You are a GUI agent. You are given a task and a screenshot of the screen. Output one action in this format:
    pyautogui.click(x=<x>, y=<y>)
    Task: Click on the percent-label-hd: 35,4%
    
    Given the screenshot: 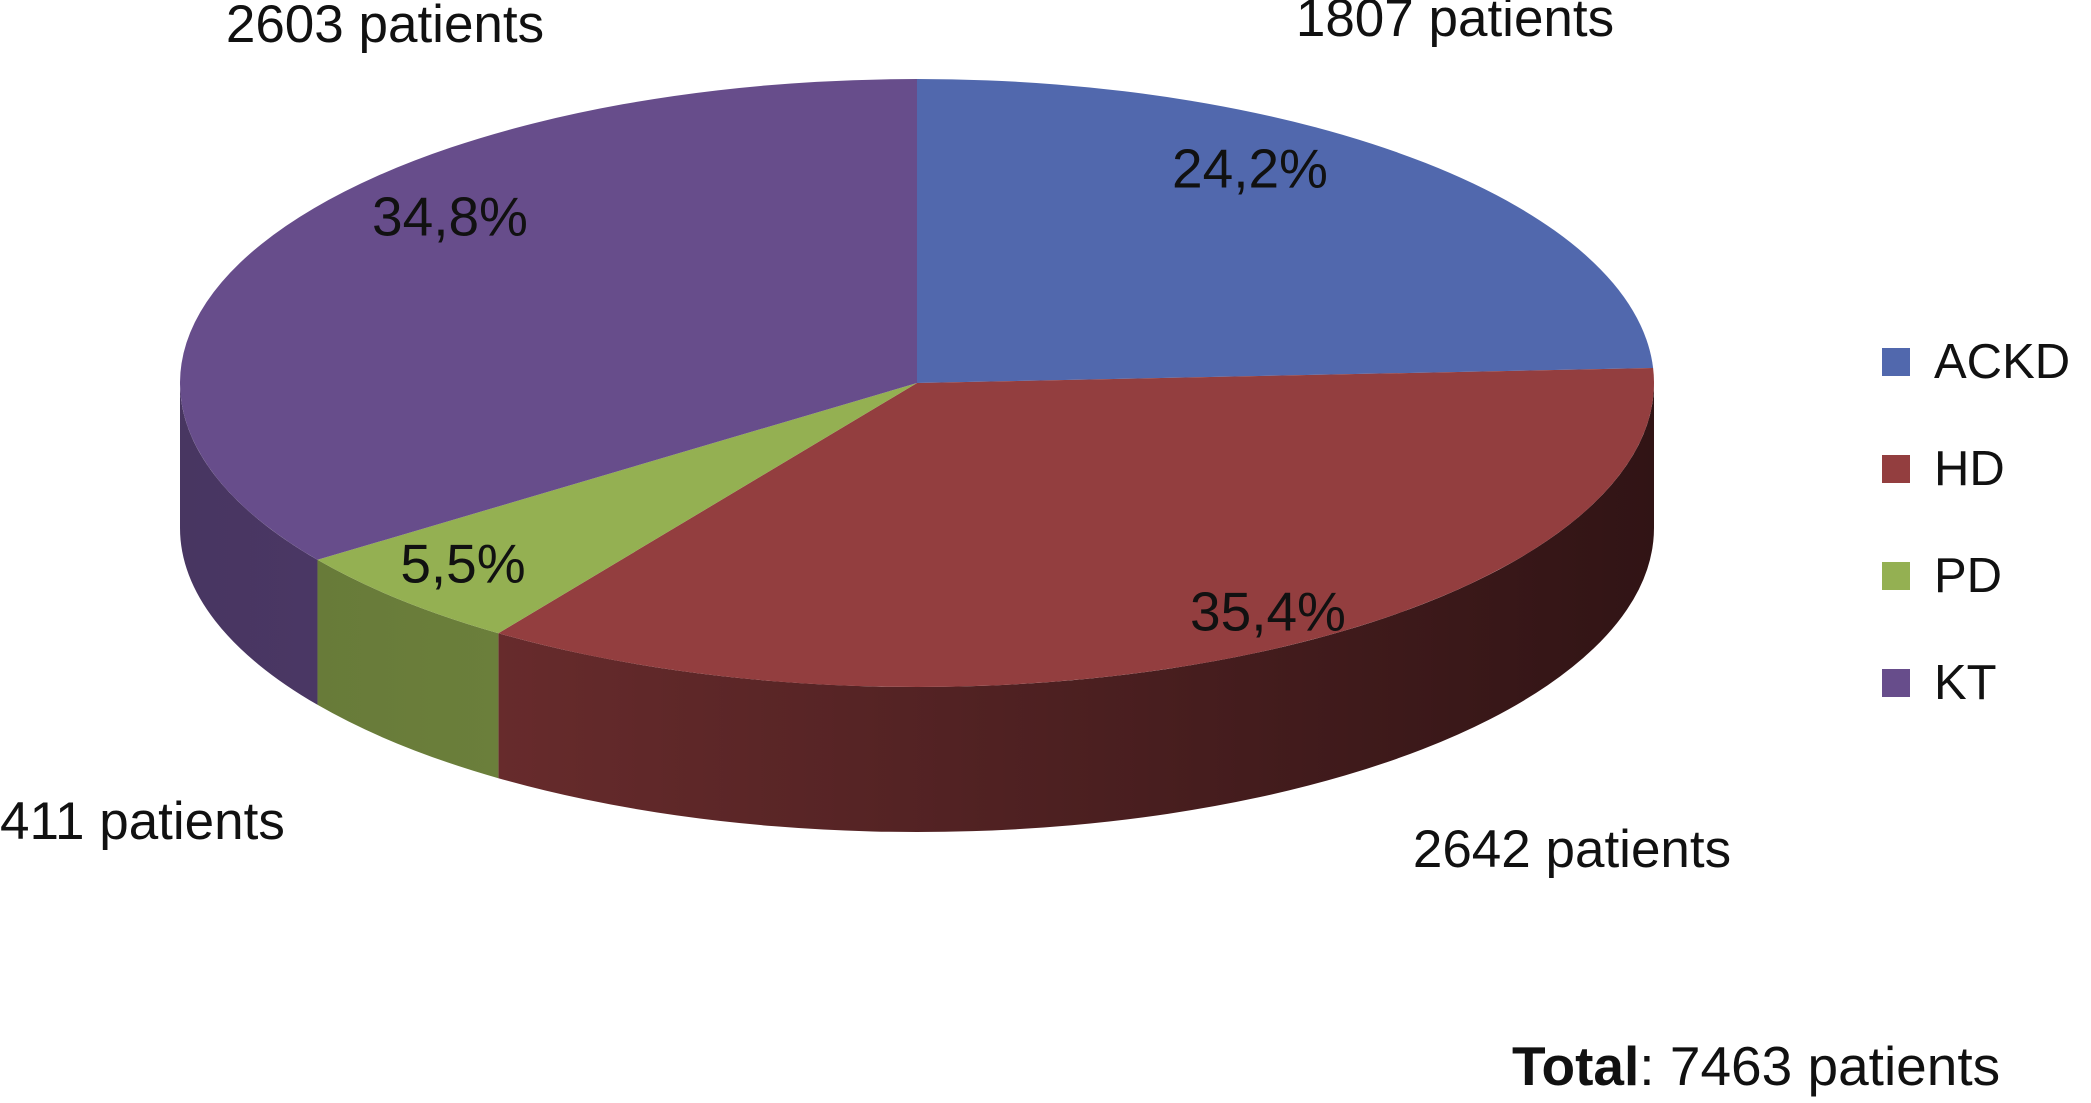 What is the action you would take?
    pyautogui.click(x=1268, y=612)
    